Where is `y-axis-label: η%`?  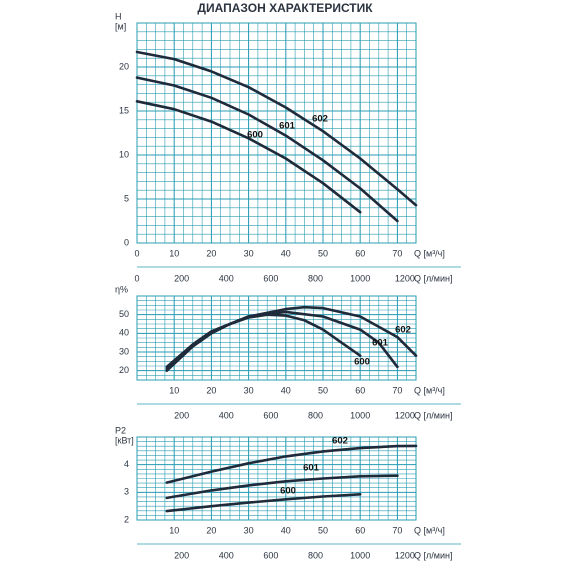 y-axis-label: η% is located at coordinates (121, 289).